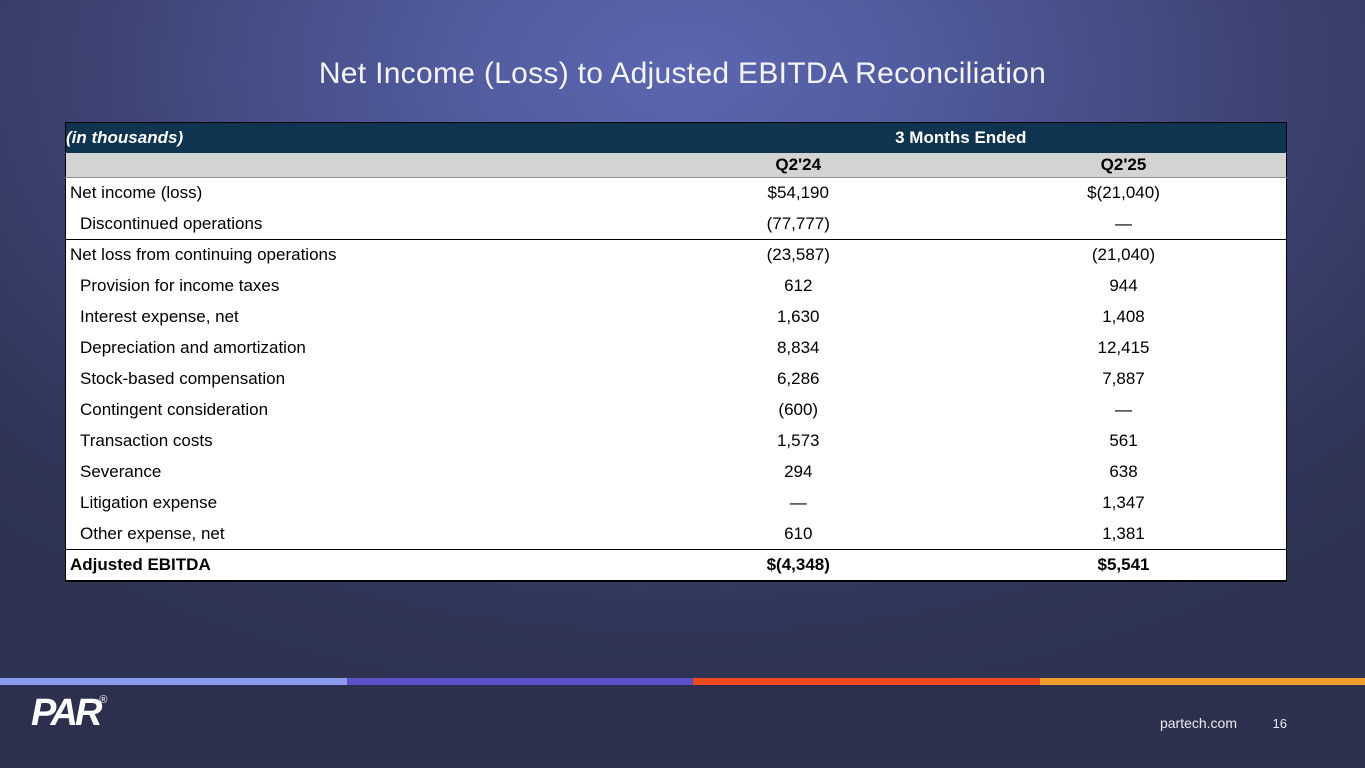  What do you see at coordinates (798, 193) in the screenshot?
I see `row-value-q224: $54,190` at bounding box center [798, 193].